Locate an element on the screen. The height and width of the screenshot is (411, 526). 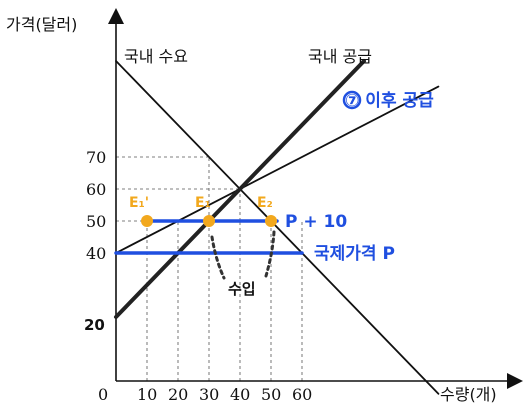
equilibrium-points: E₁' E₁ E₂ is located at coordinates (203, 211).